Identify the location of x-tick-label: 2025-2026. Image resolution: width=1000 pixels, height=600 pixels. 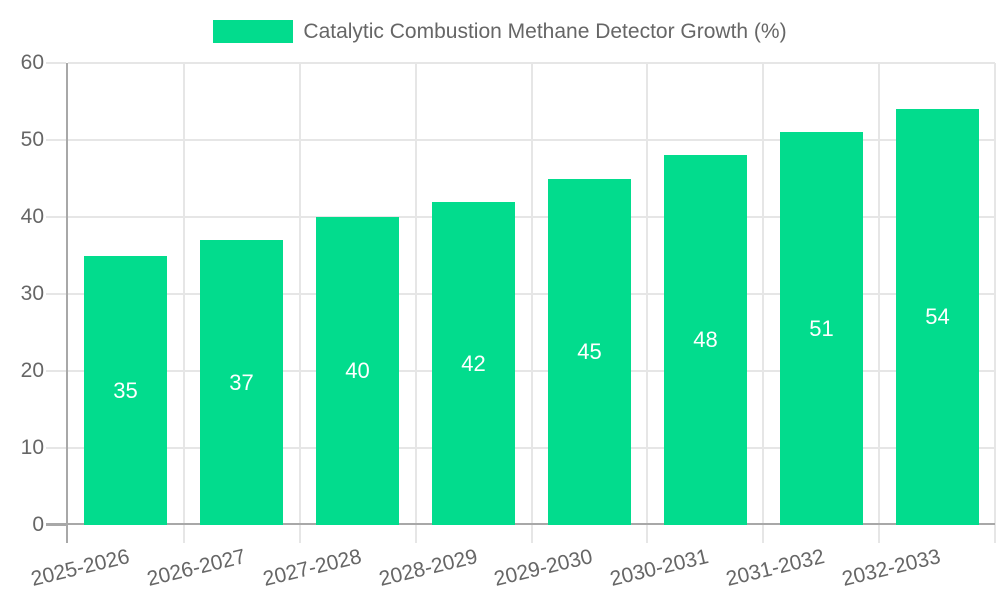
(80, 568).